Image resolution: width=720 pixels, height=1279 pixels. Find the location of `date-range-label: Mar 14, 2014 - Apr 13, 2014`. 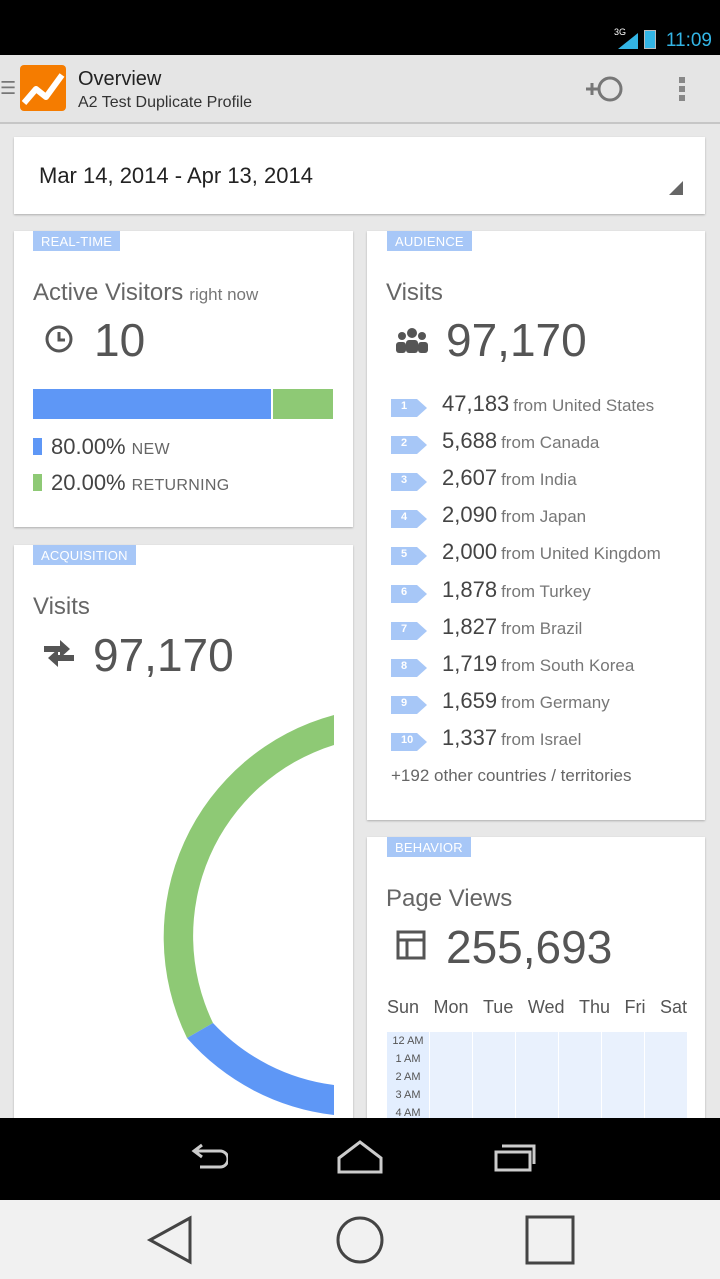

date-range-label: Mar 14, 2014 - Apr 13, 2014 is located at coordinates (176, 175).